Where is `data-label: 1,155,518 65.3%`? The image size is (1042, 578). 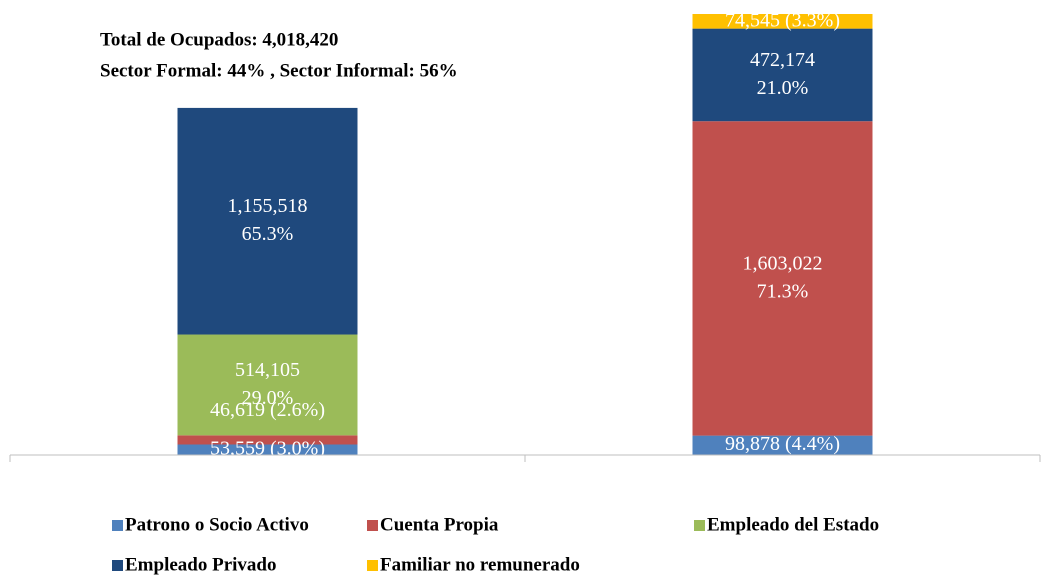 data-label: 1,155,518 65.3% is located at coordinates (268, 220).